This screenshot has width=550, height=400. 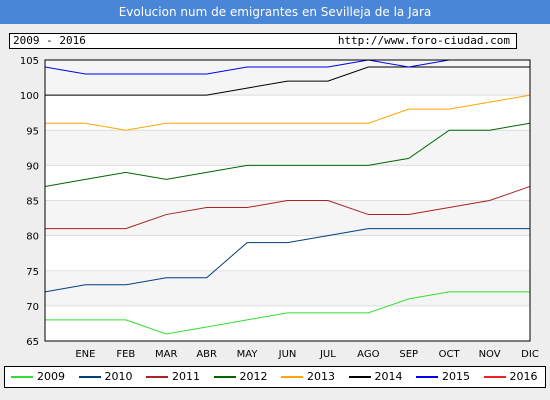 I want to click on x-tick-label: JUL, so click(x=327, y=354).